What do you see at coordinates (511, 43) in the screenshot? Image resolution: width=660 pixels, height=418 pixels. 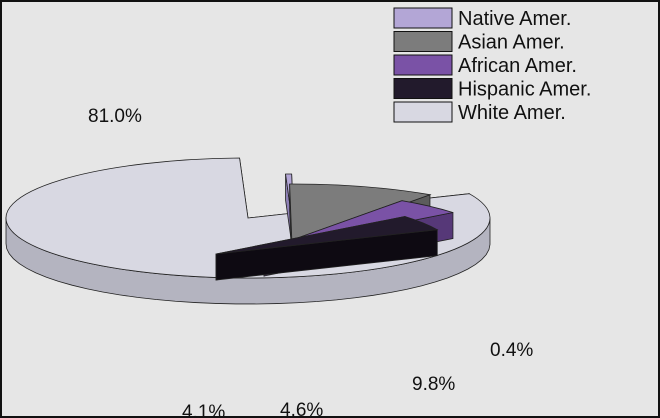 I see `legend-label: Asian Amer.` at bounding box center [511, 43].